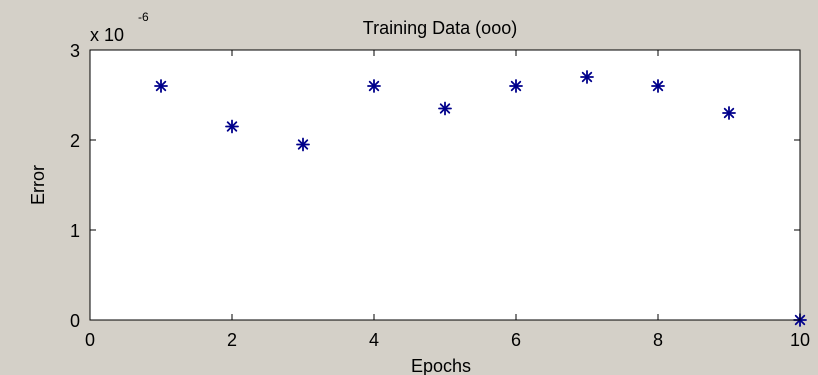 The image size is (818, 375). What do you see at coordinates (143, 17) in the screenshot?
I see `y-exponent-value: -6` at bounding box center [143, 17].